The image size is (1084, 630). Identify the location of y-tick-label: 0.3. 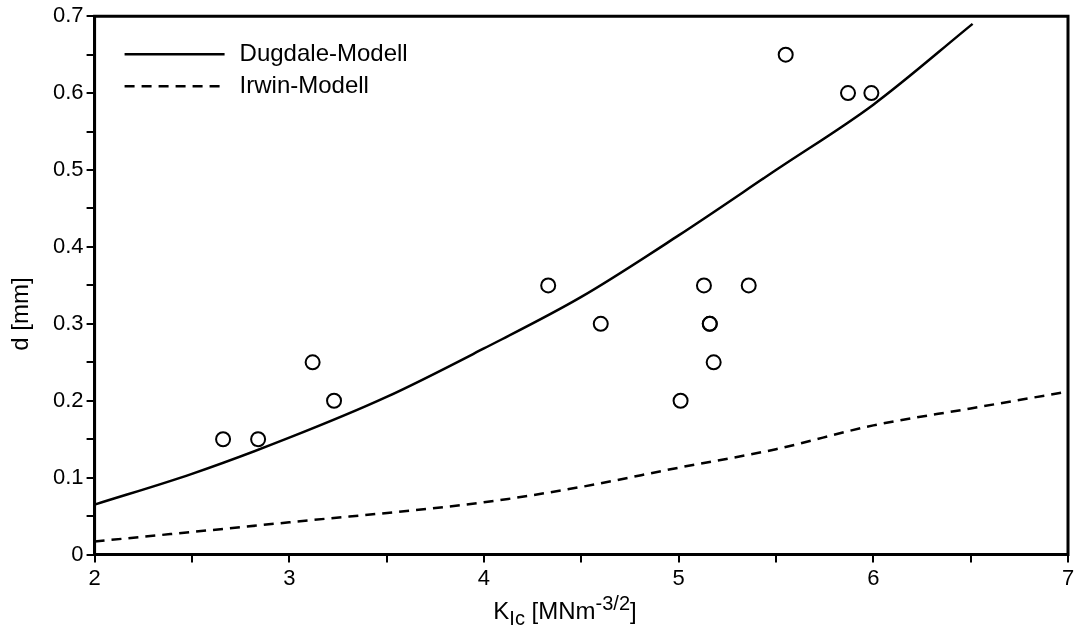
(68, 322).